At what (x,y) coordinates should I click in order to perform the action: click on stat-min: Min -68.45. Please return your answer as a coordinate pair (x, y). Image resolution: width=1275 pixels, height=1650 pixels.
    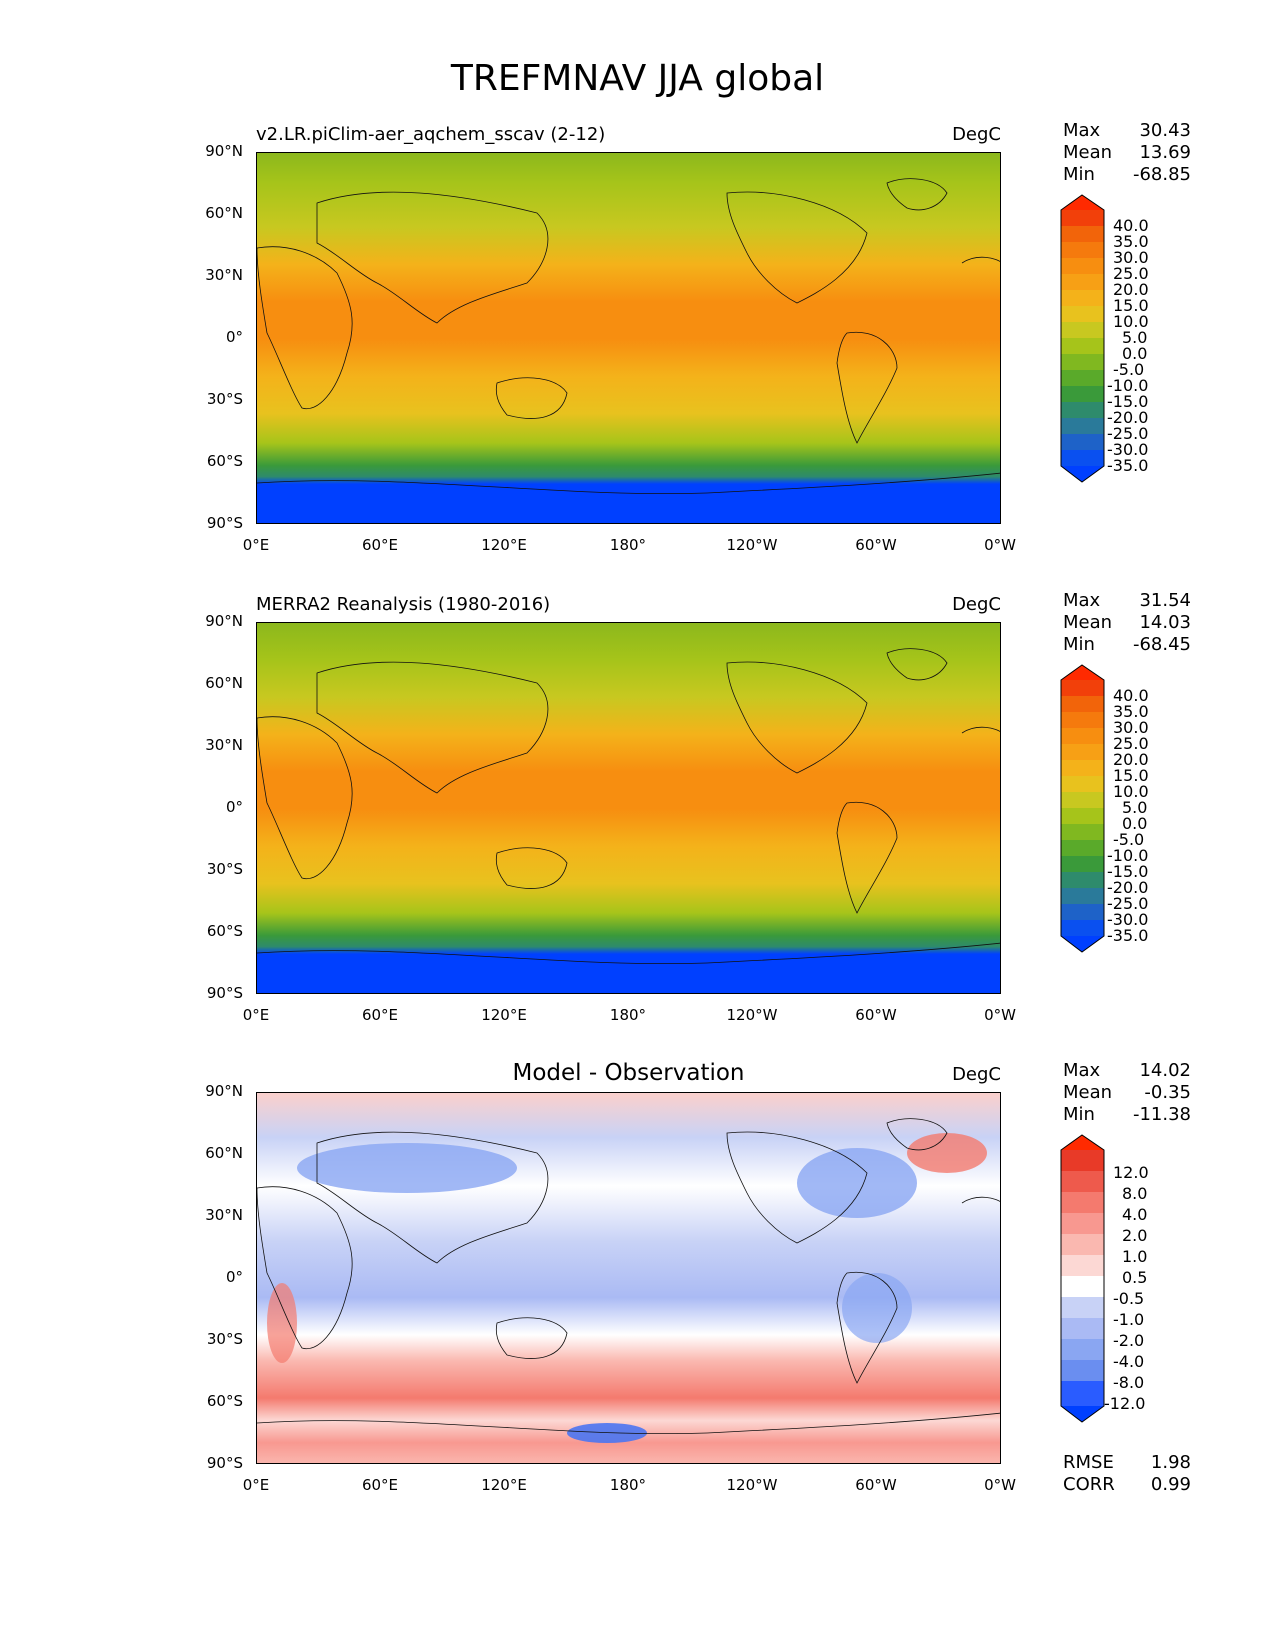
    Looking at the image, I should click on (1127, 644).